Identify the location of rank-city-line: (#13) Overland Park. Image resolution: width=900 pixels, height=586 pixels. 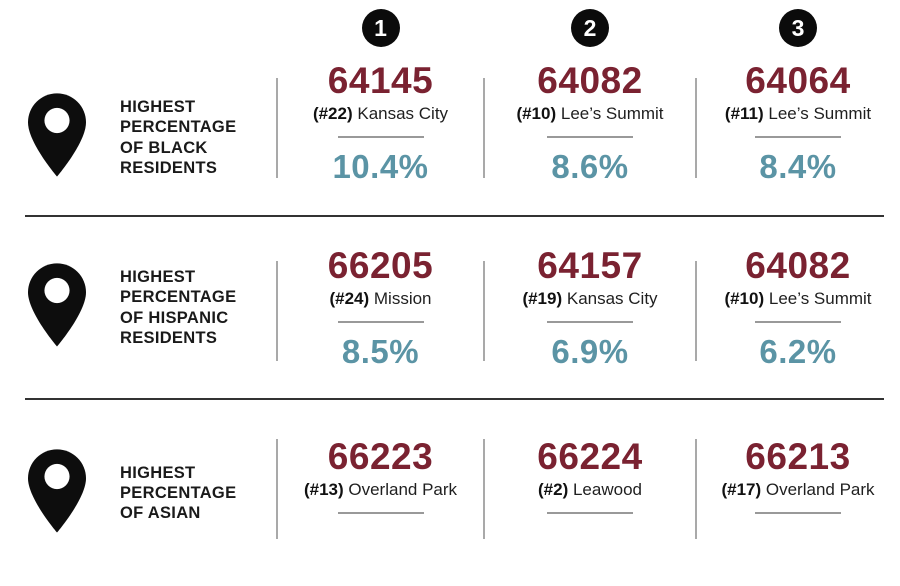
(380, 490).